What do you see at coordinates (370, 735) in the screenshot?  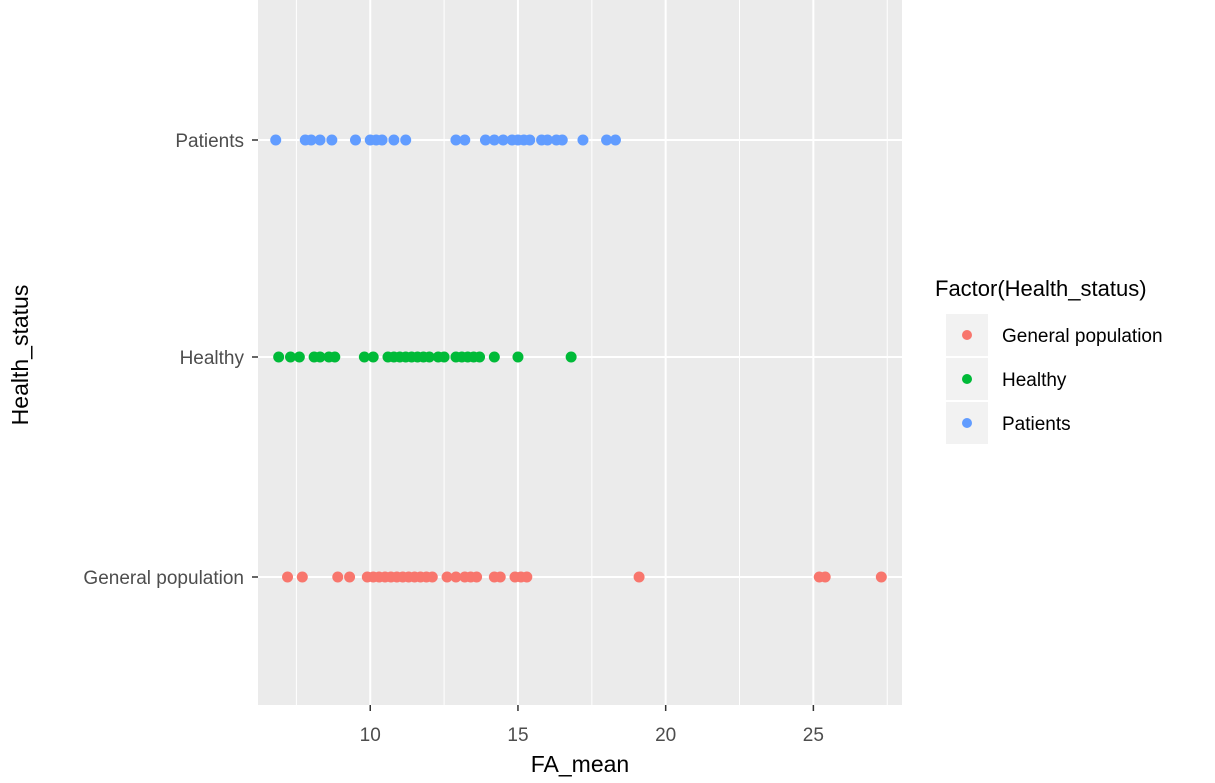 I see `x-tick-label: 10` at bounding box center [370, 735].